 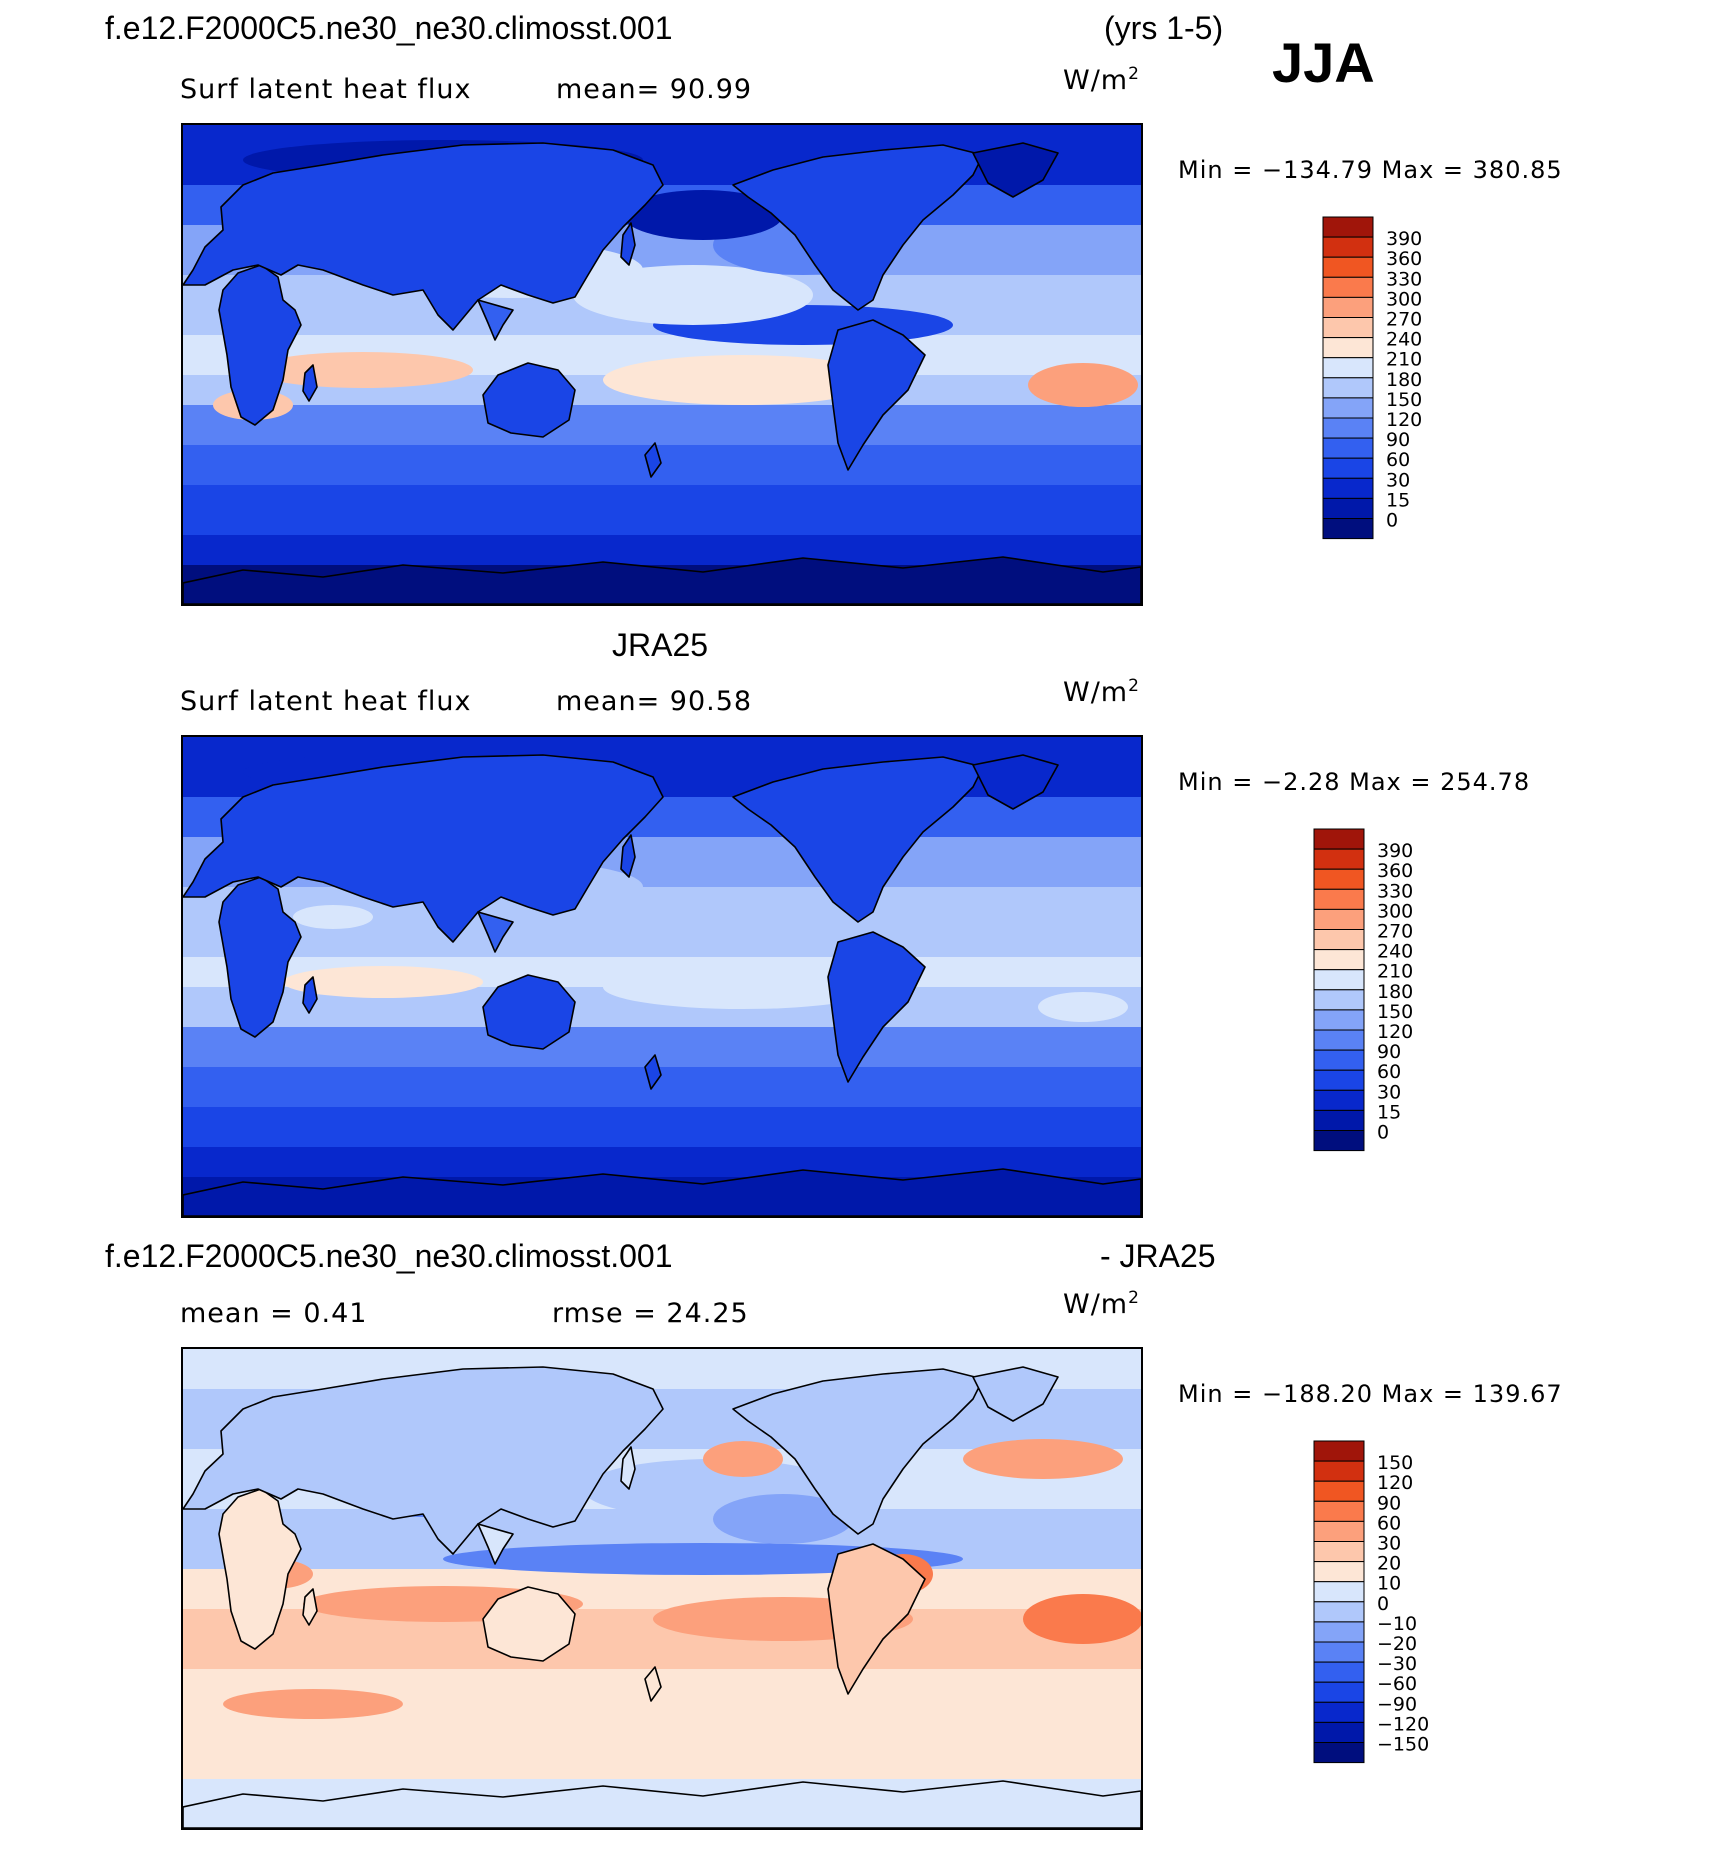 I want to click on panel2-field, so click(x=662, y=976).